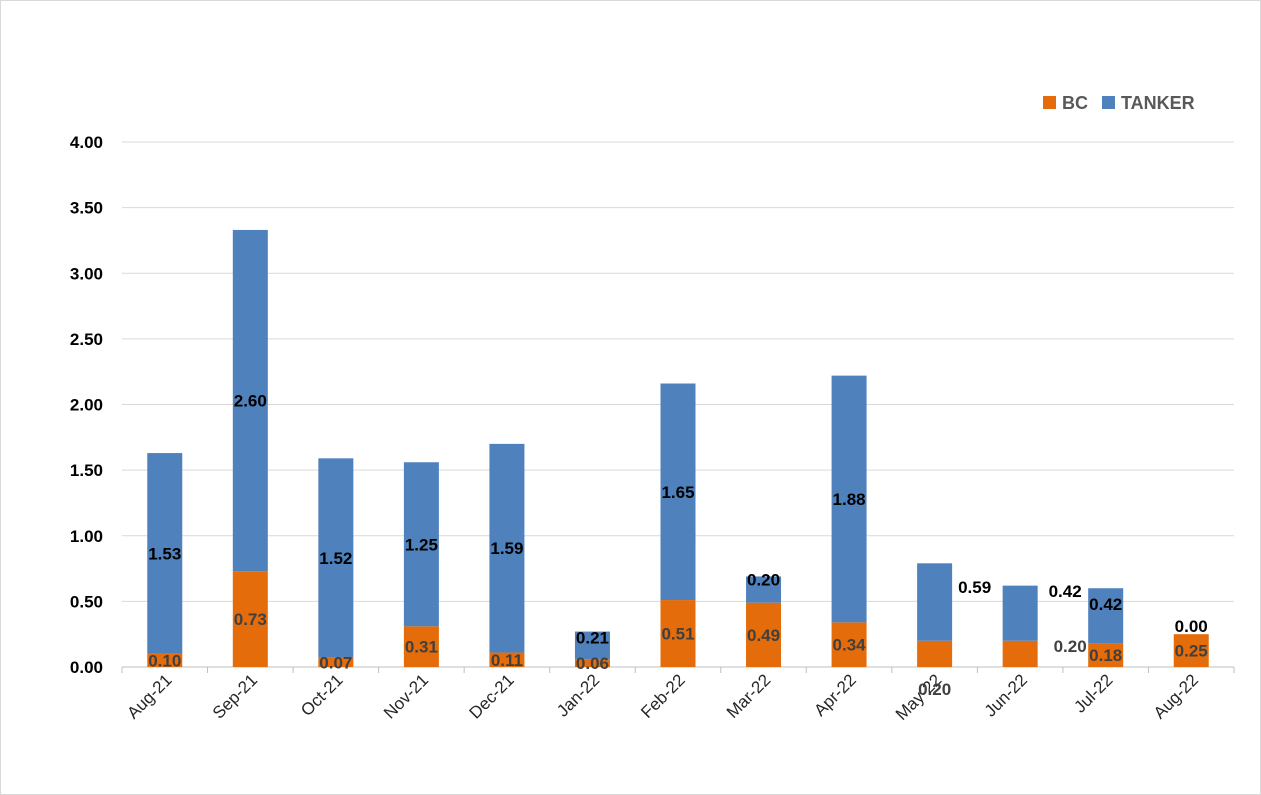 Image resolution: width=1261 pixels, height=795 pixels. I want to click on y-tick-label: 0.50, so click(86, 601).